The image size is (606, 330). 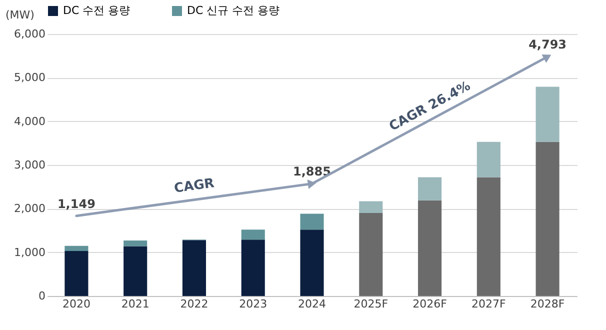 What do you see at coordinates (194, 186) in the screenshot?
I see `annotation: CAGR` at bounding box center [194, 186].